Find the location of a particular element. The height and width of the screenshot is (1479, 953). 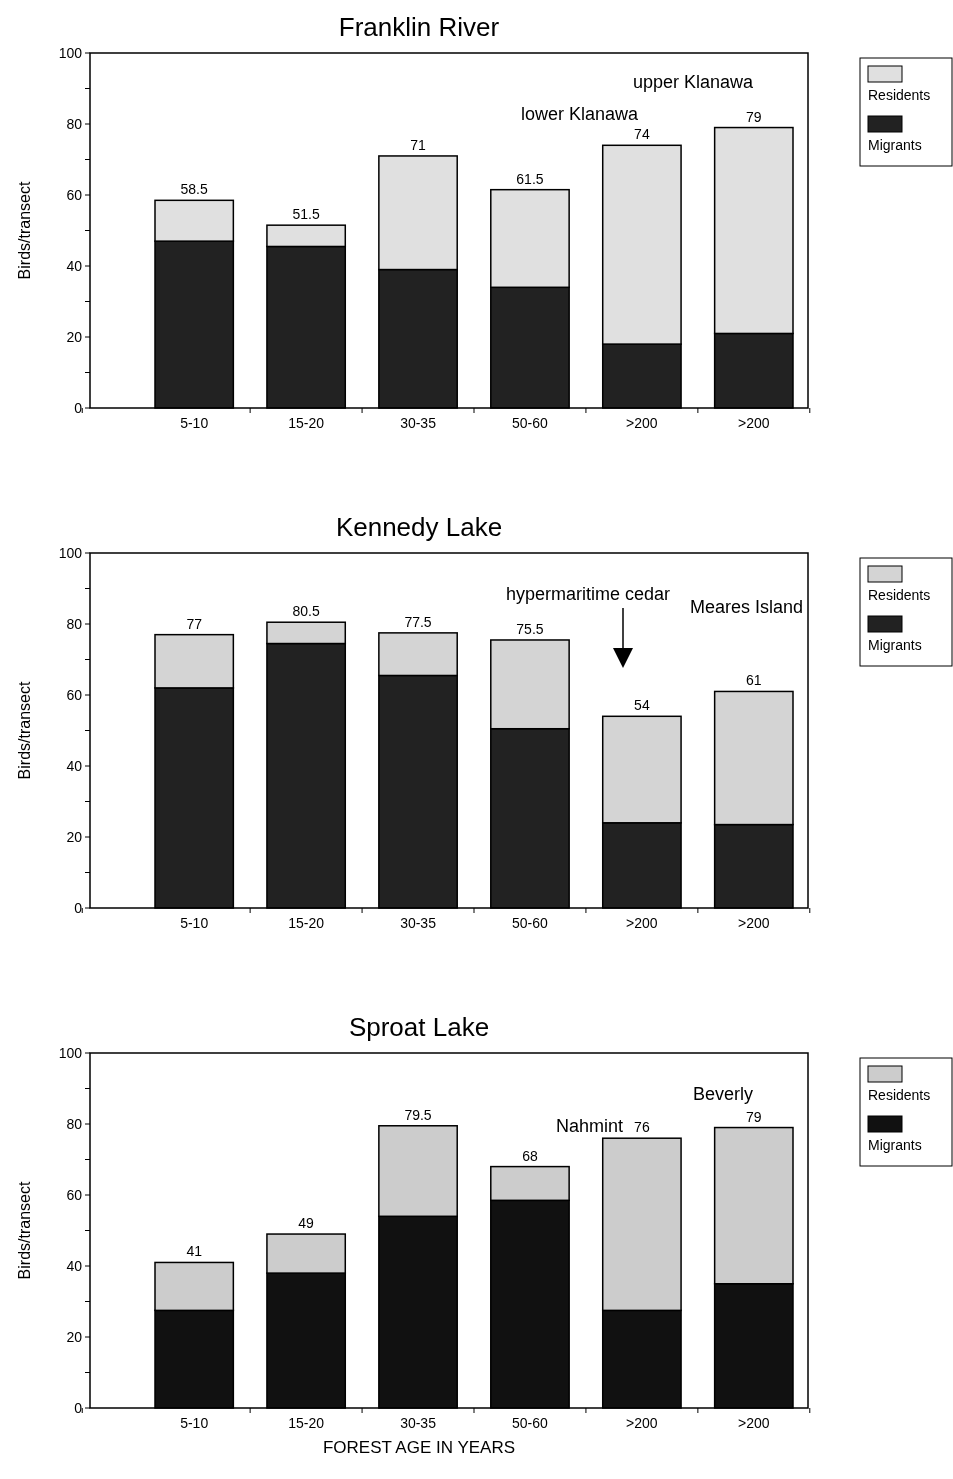

annotation: Meares Island is located at coordinates (746, 607).